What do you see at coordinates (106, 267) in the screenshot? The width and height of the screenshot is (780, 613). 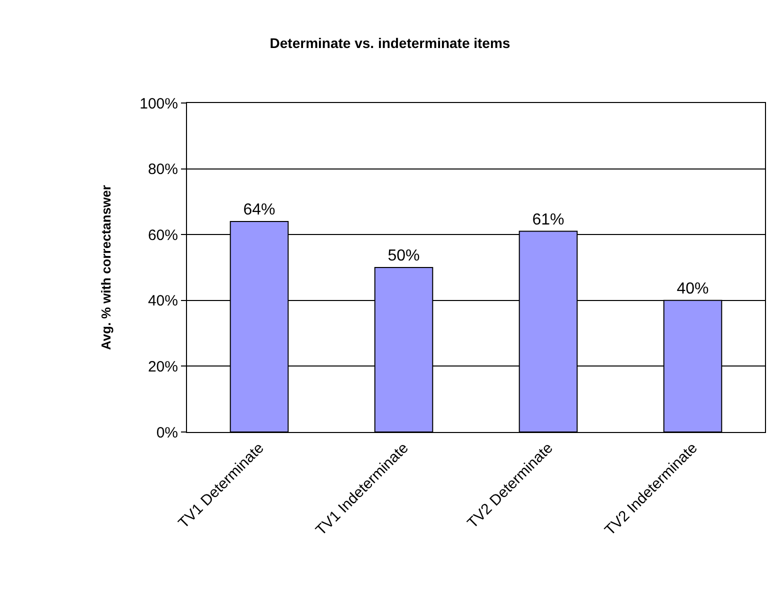 I see `y-axis-title: Avg. % with correctanswer` at bounding box center [106, 267].